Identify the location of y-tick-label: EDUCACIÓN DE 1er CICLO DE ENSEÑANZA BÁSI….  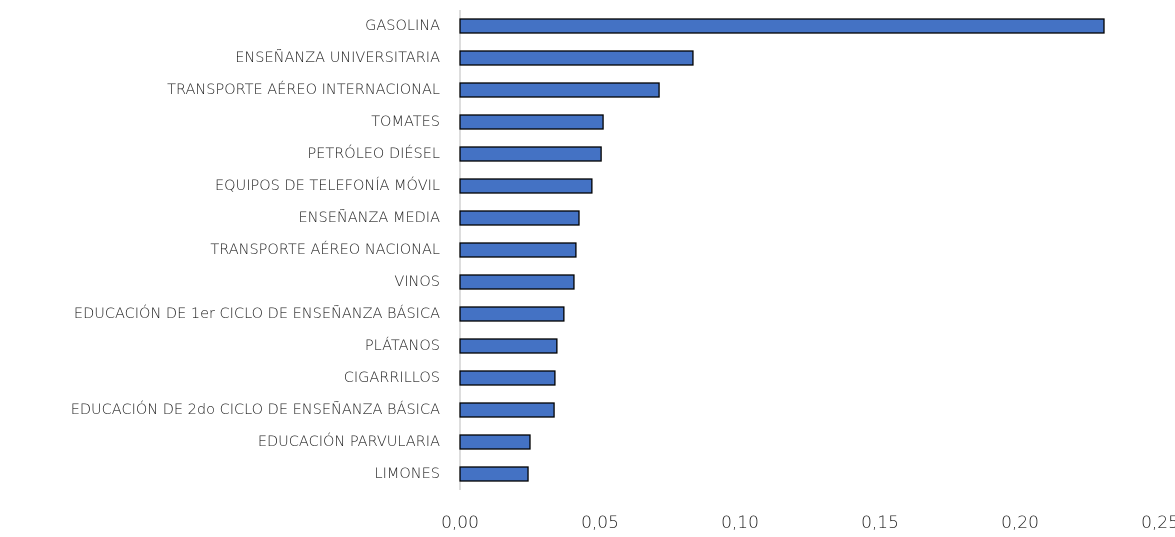
(257, 313).